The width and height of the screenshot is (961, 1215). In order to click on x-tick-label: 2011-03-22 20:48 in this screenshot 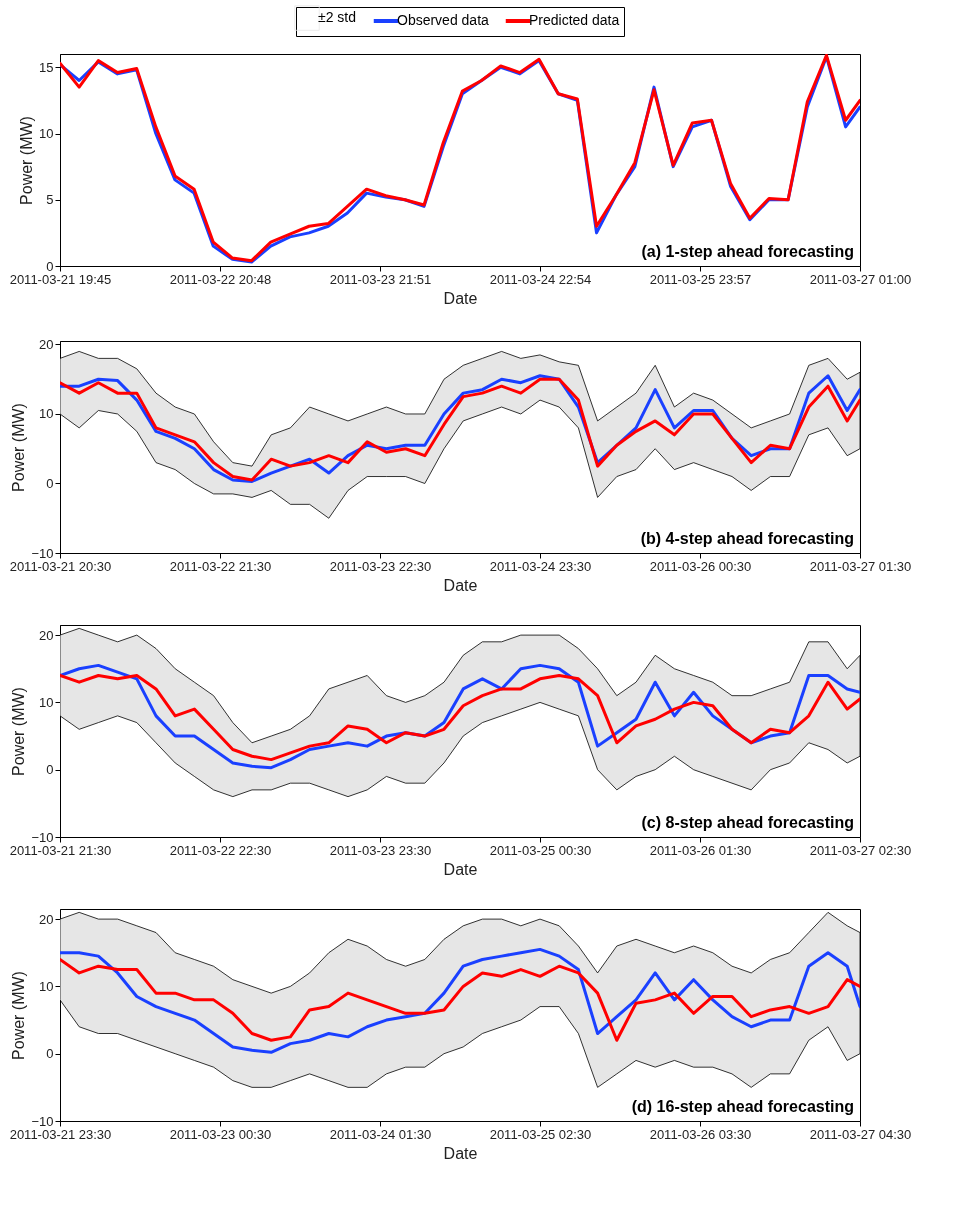, I will do `click(220, 279)`.